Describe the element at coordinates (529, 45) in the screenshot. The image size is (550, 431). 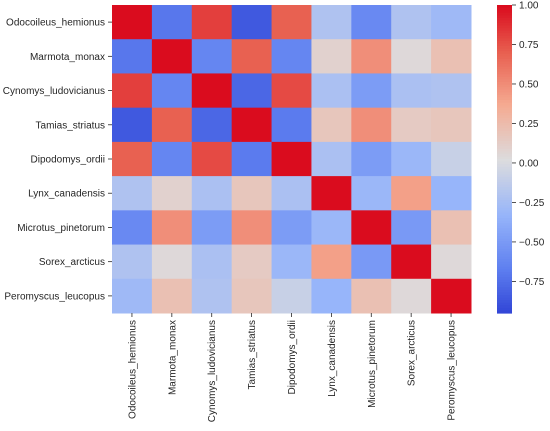
I see `colorbar-tick-label: 0.75` at that location.